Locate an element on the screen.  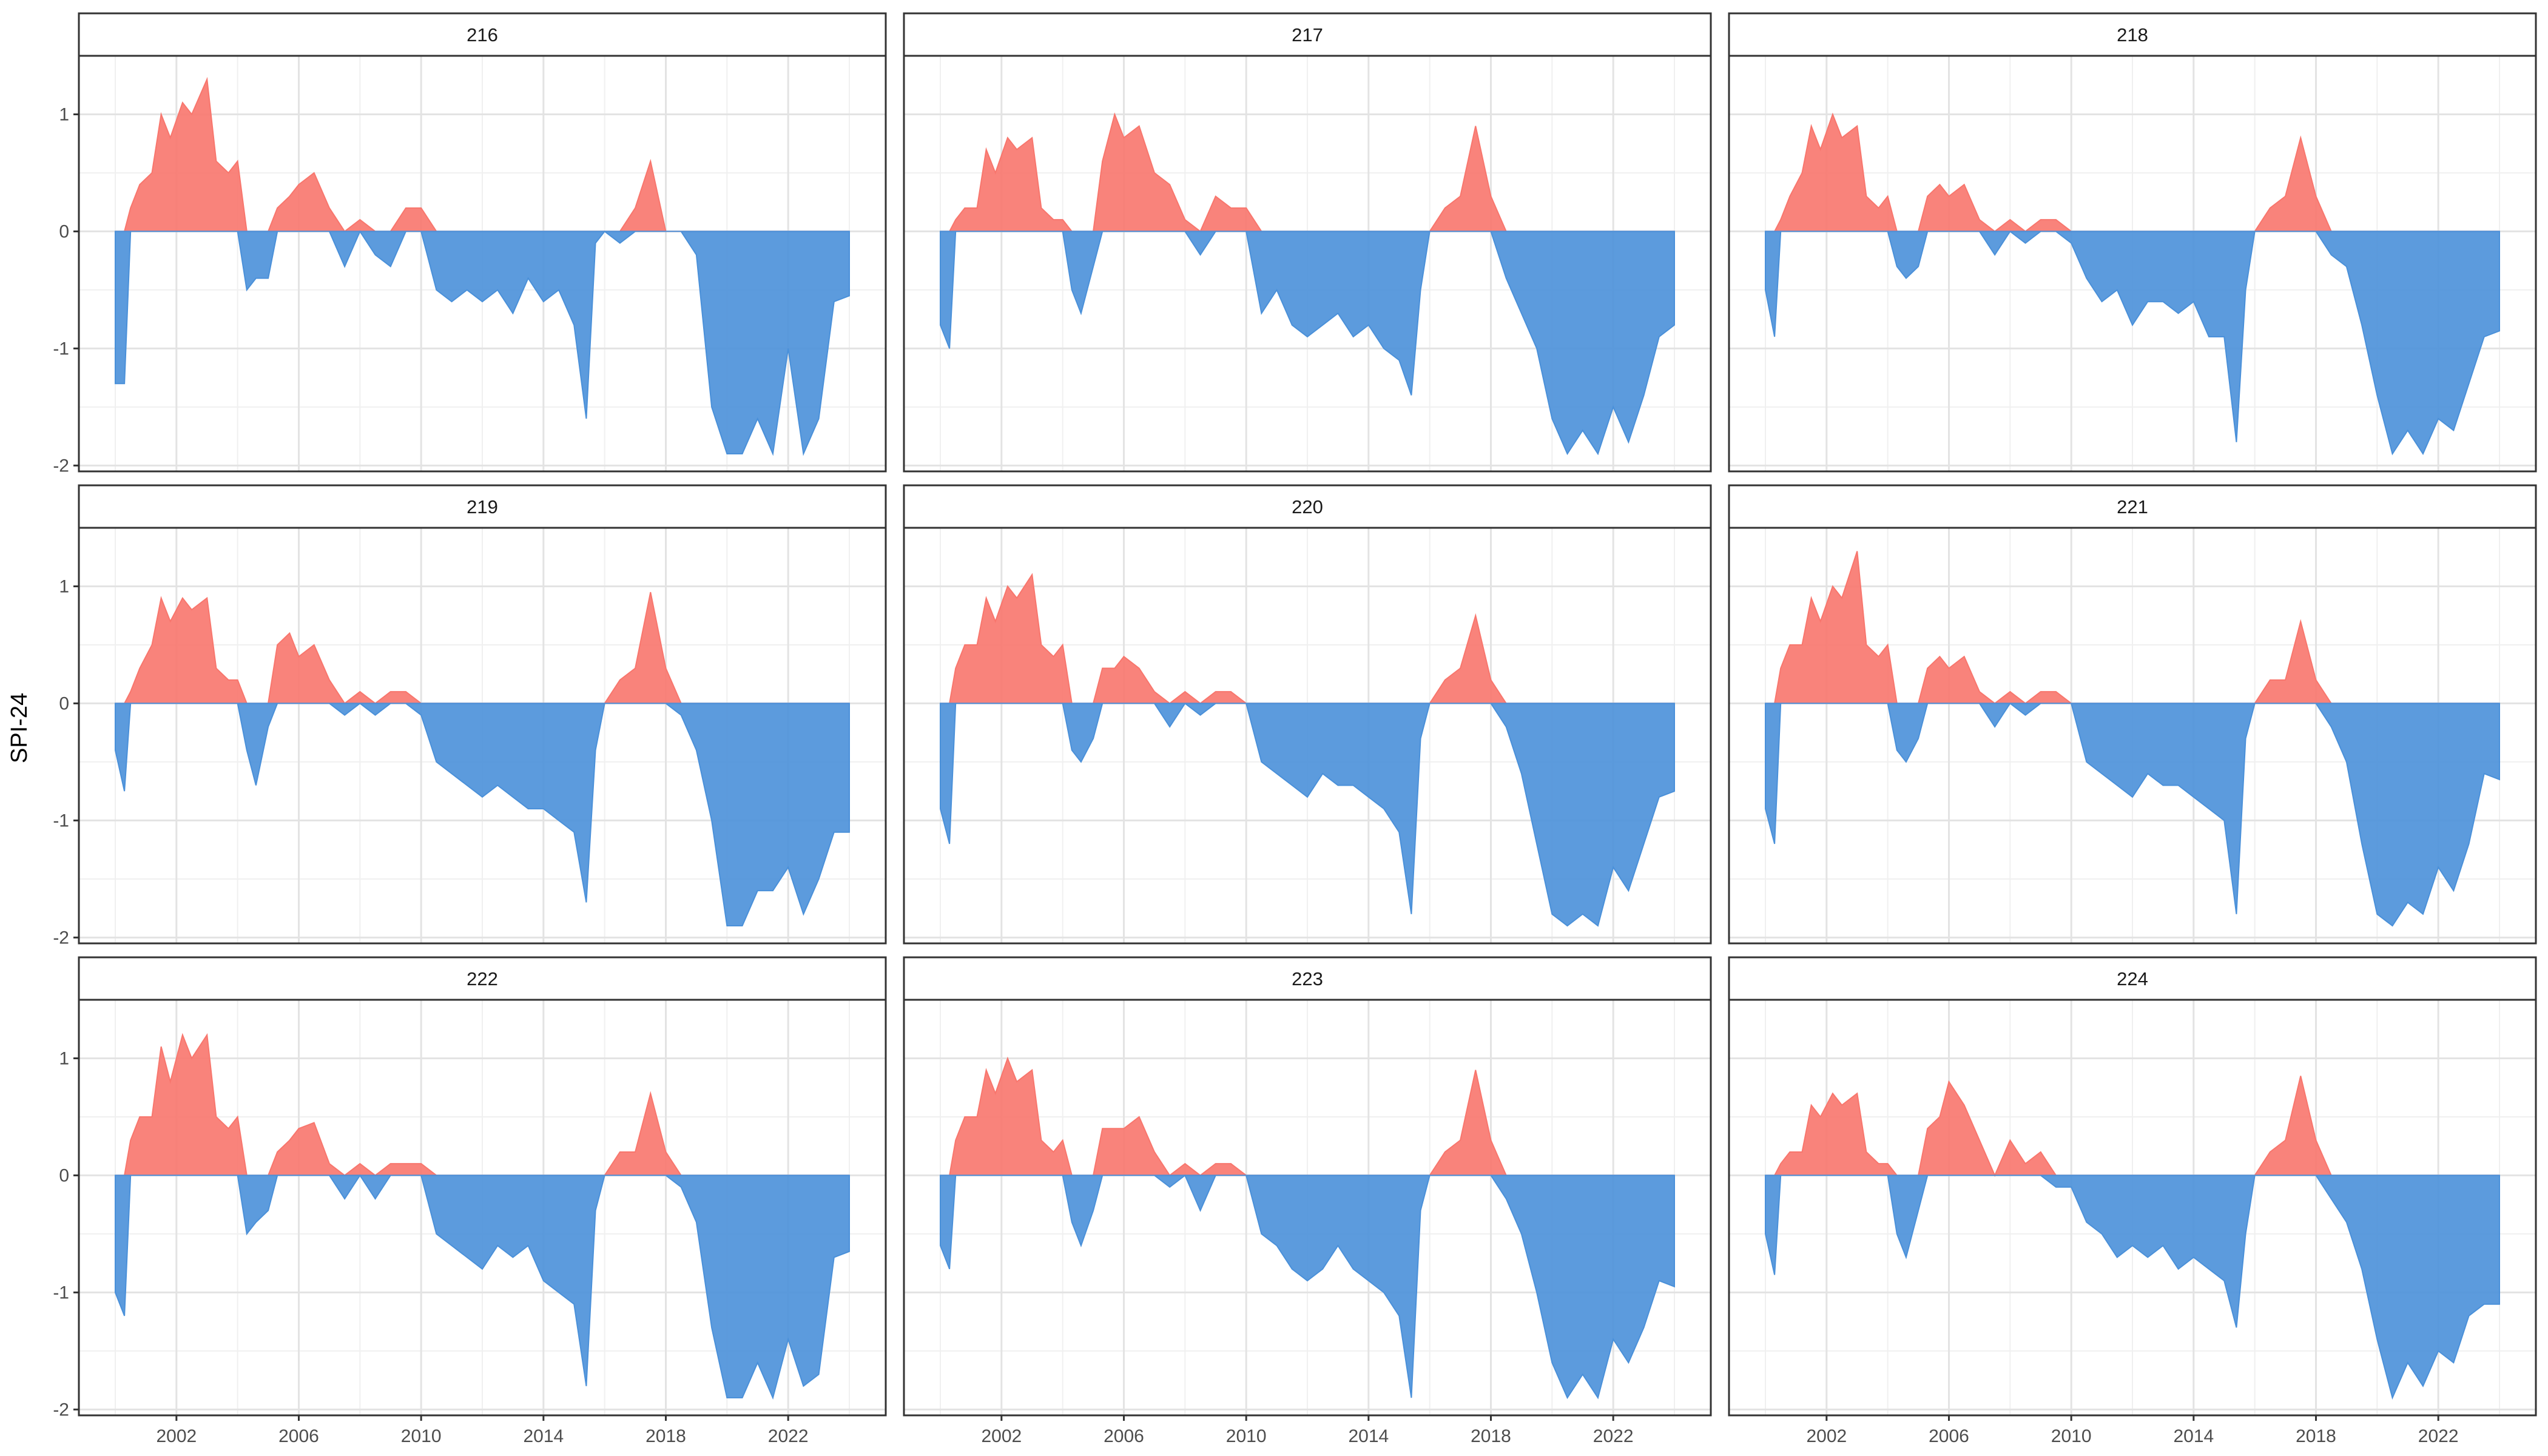
facet-panel: 220 is located at coordinates (1307, 714).